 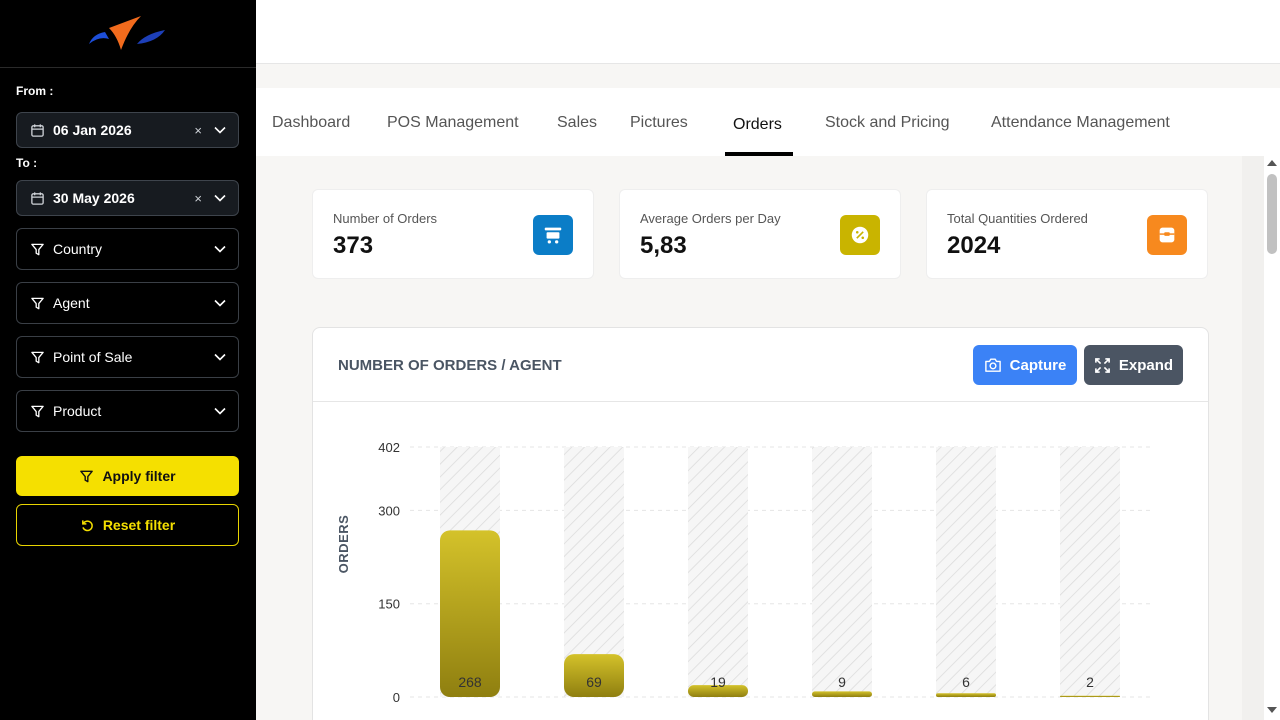 What do you see at coordinates (127, 249) in the screenshot?
I see `country-filter: Country` at bounding box center [127, 249].